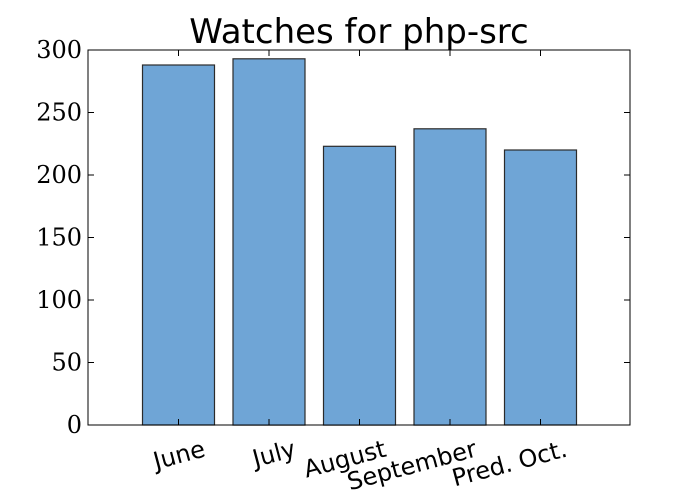 The image size is (700, 500). Describe the element at coordinates (178, 455) in the screenshot. I see `x-tick-label: June` at that location.